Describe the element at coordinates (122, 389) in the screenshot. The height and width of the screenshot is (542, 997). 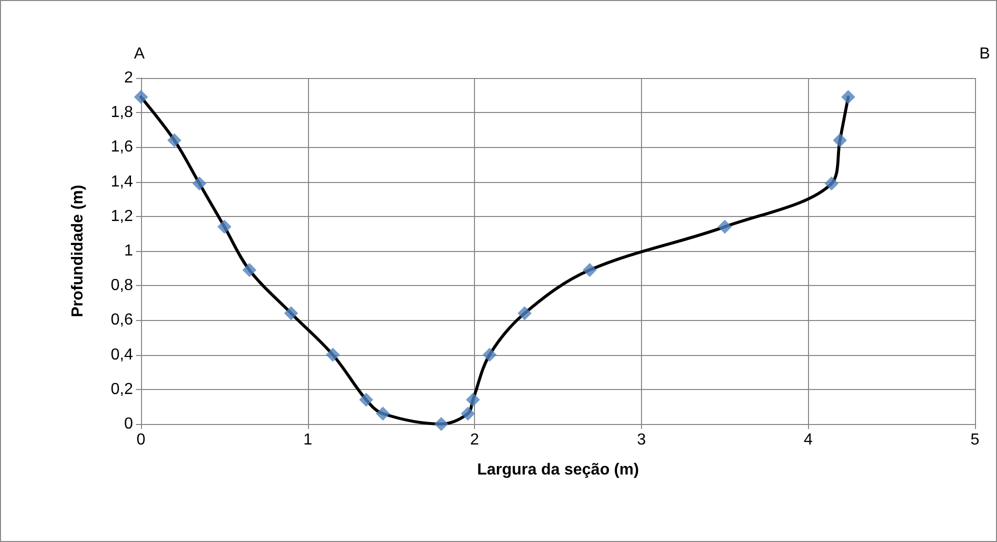
I see `y-tick-label: 0,2` at that location.